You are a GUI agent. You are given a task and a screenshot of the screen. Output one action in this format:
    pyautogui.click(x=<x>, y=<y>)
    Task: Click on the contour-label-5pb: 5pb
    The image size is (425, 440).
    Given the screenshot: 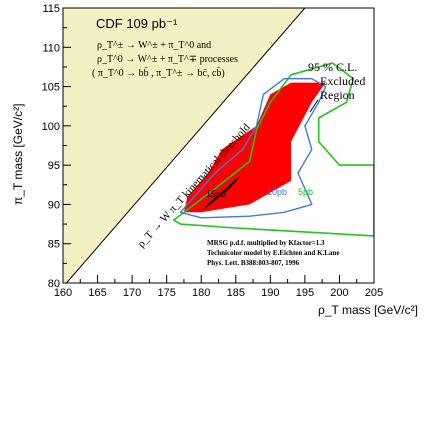 What is the action you would take?
    pyautogui.click(x=305, y=192)
    